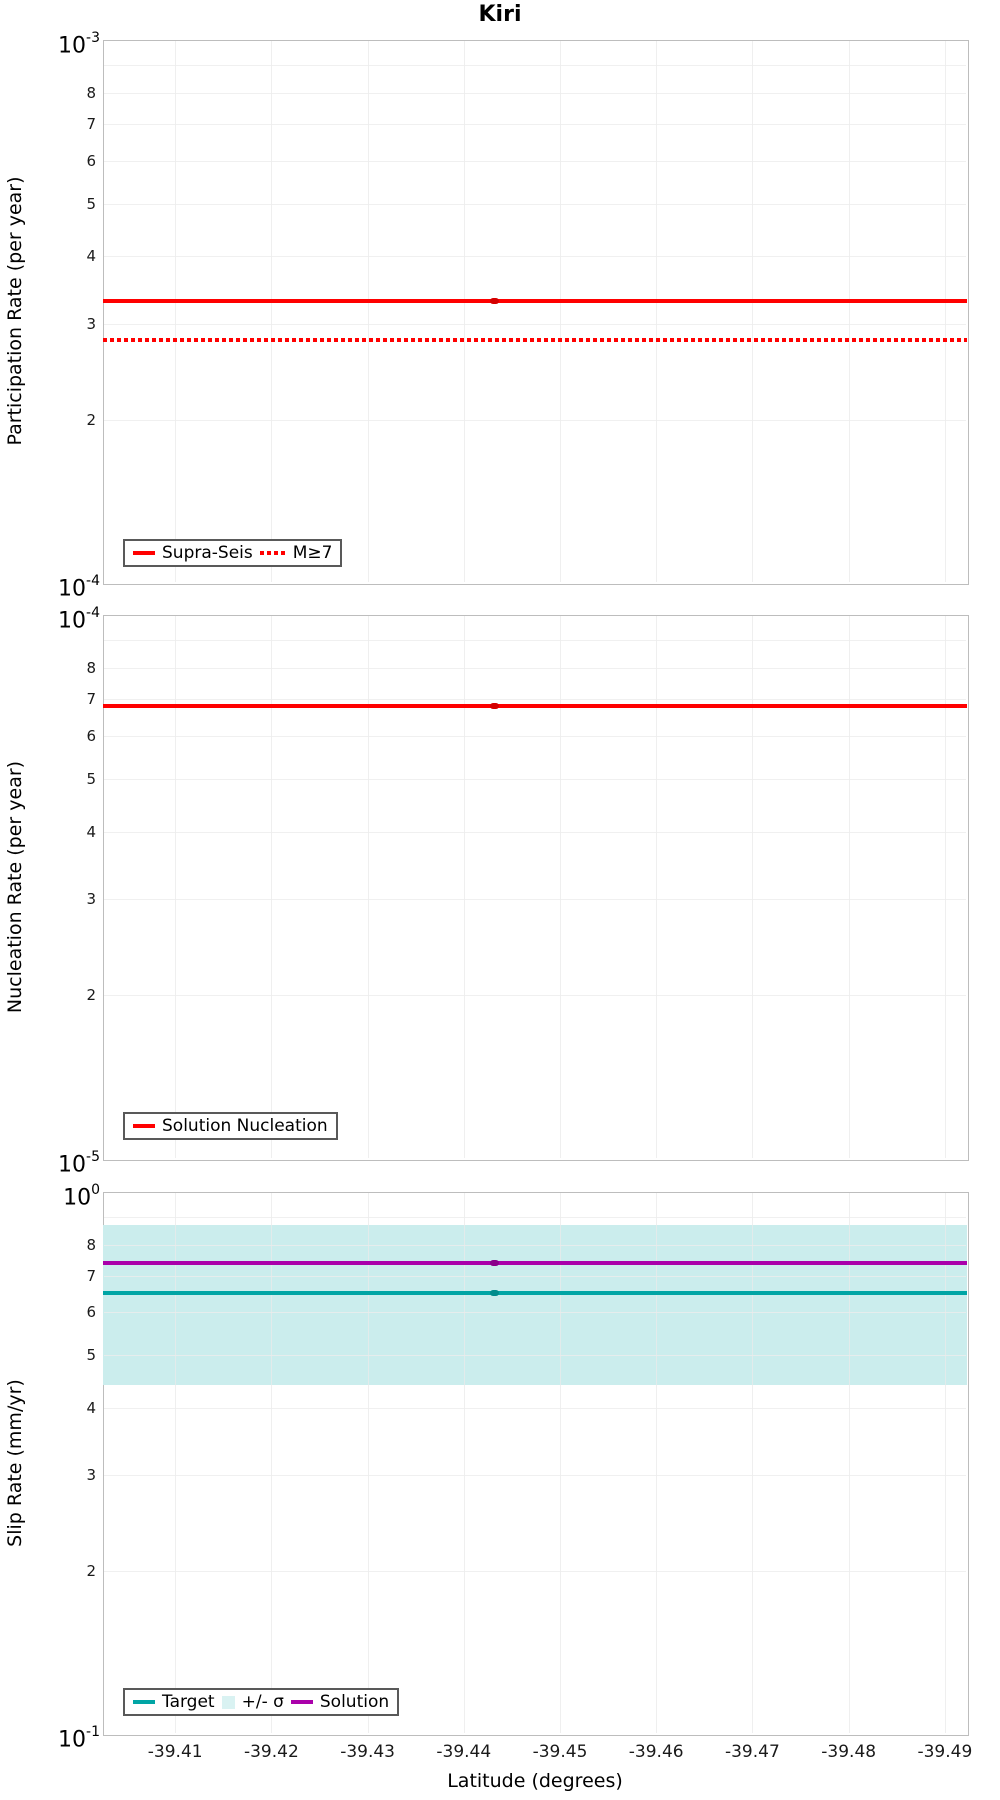 This screenshot has width=1000, height=1800. I want to click on decade-label-bottom-1: 10-4, so click(79, 587).